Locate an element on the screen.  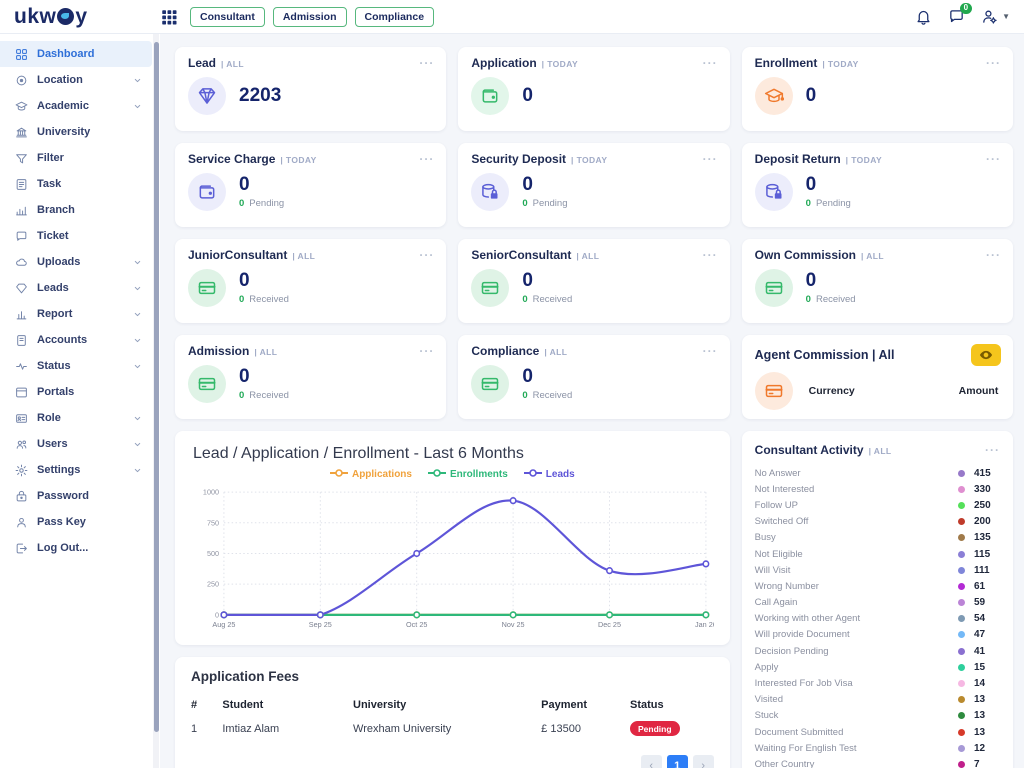
activity-row: Visited 13 is located at coordinates (877, 700).